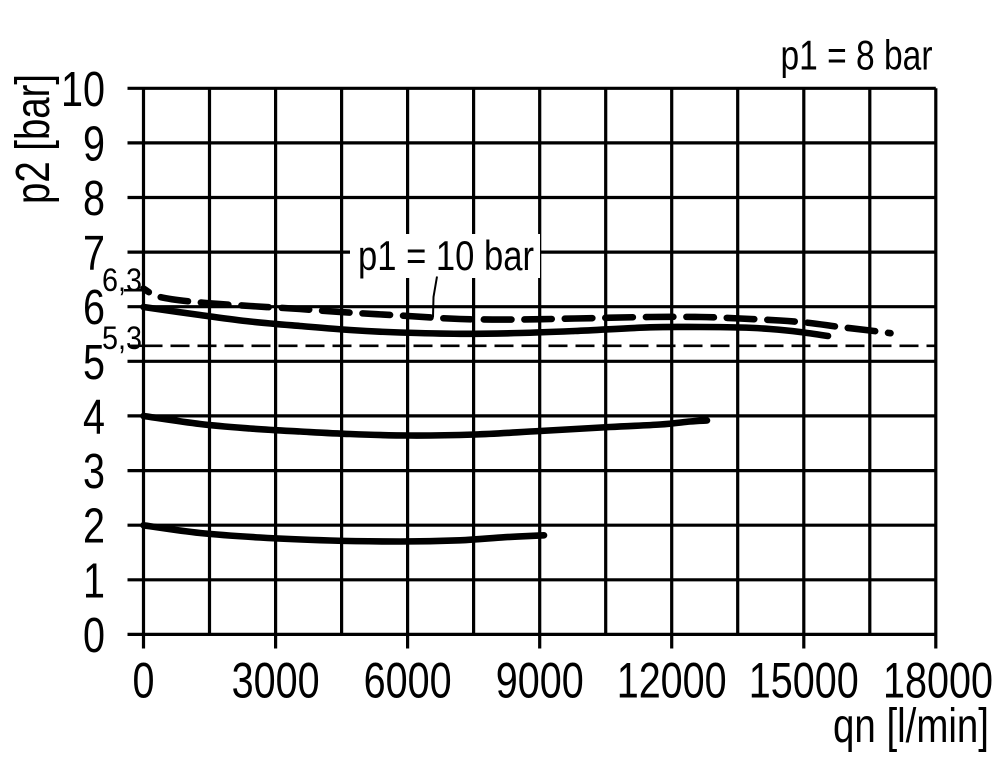 The height and width of the screenshot is (764, 1000). I want to click on svg-text: 5, so click(94, 363).